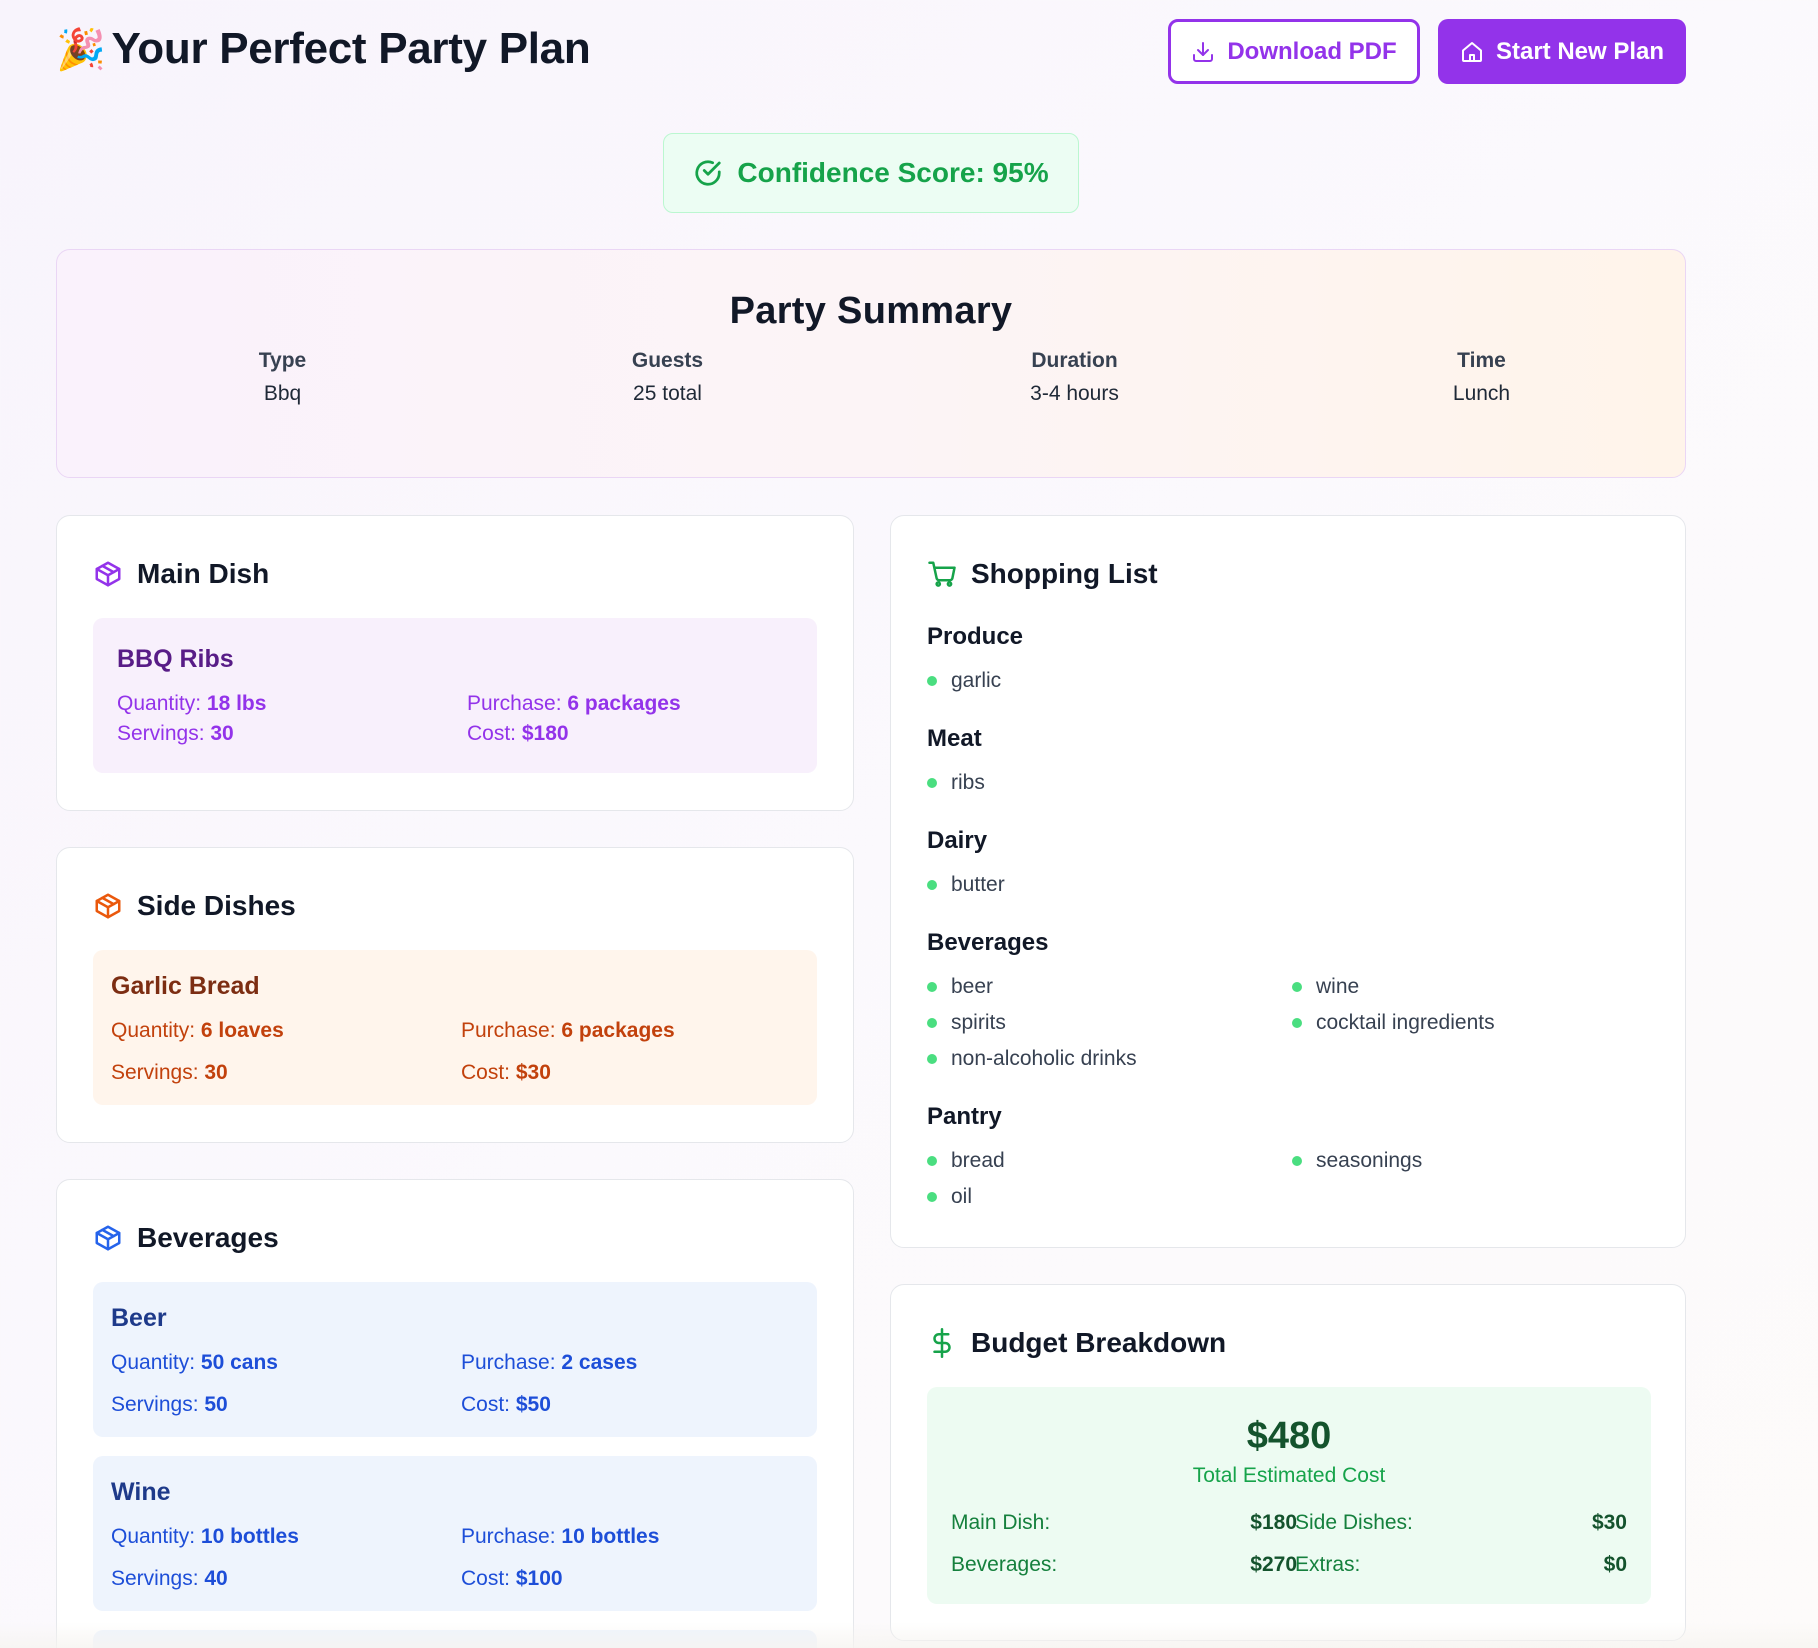 The width and height of the screenshot is (1818, 1648). I want to click on budget-title: Budget Breakdown, so click(1099, 1342).